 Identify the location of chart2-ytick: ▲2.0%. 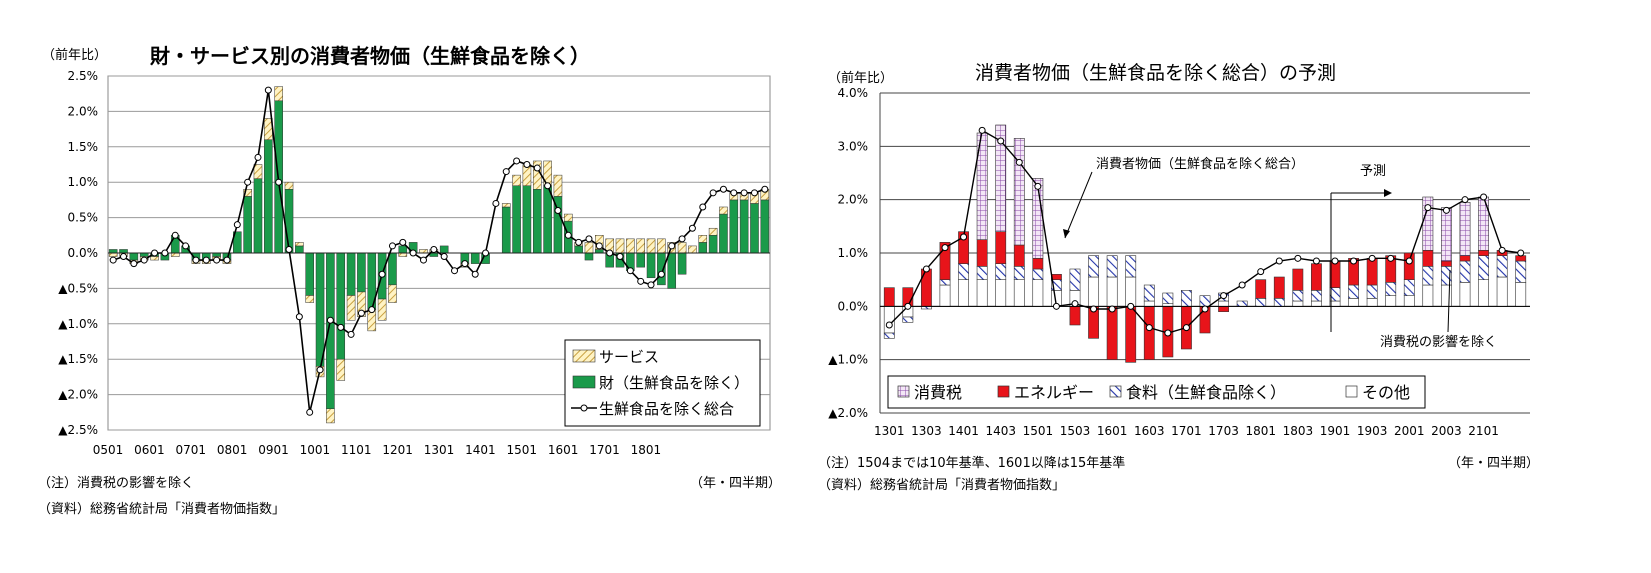
(848, 413).